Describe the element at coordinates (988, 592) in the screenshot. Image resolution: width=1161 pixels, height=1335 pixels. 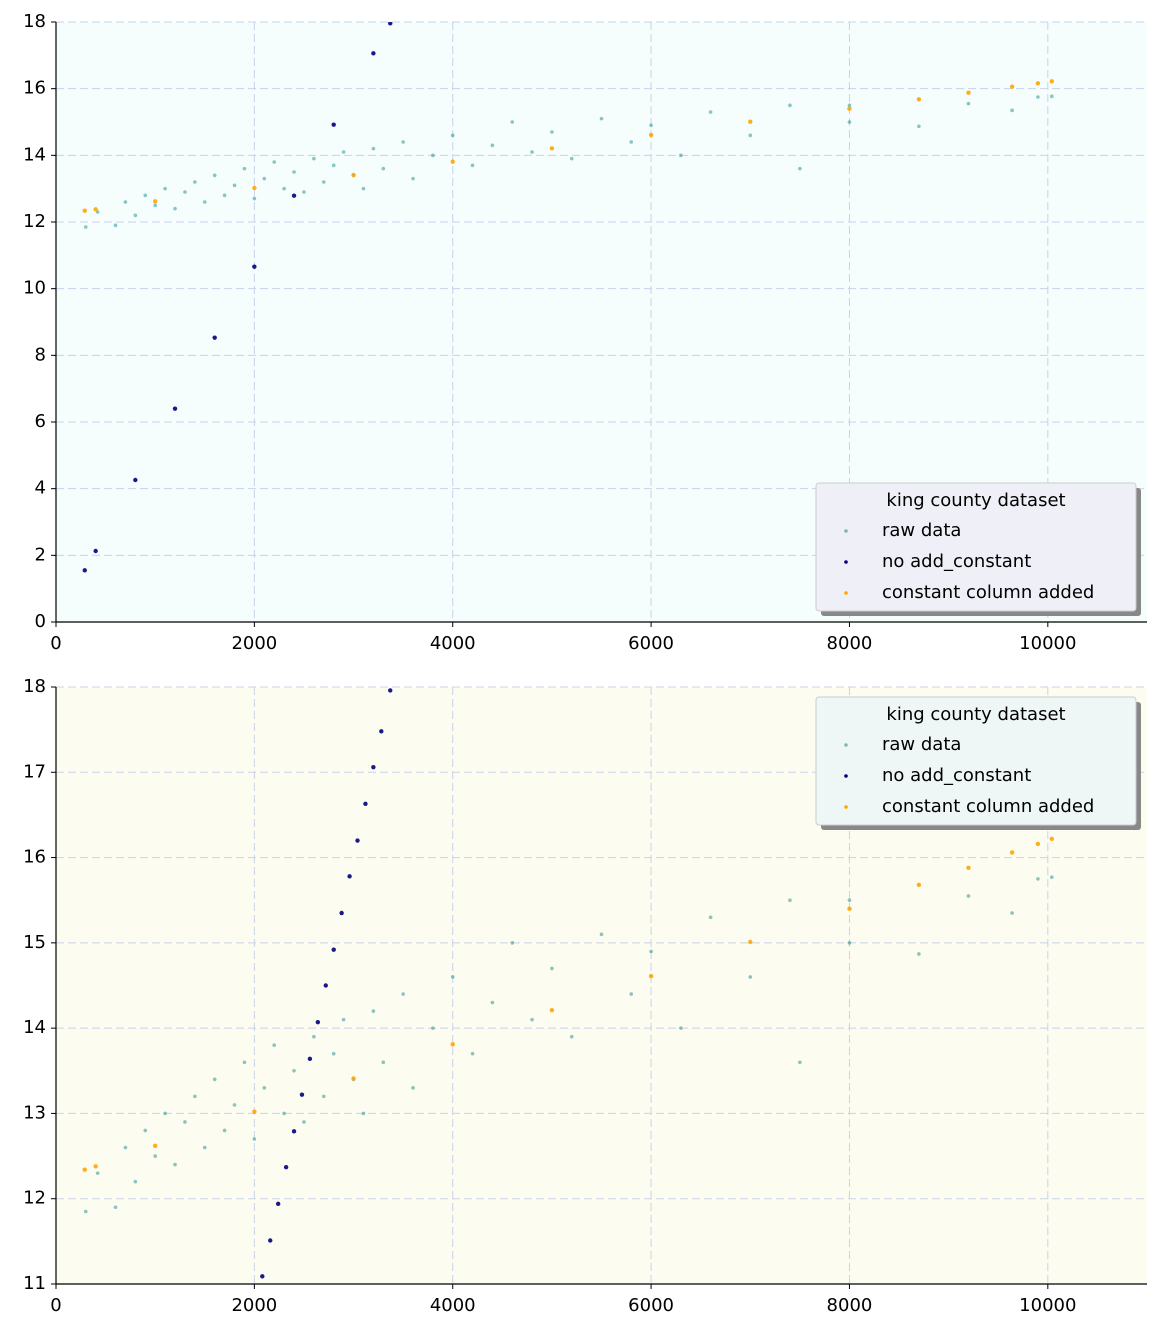
I see `legend-label: constant column added` at that location.